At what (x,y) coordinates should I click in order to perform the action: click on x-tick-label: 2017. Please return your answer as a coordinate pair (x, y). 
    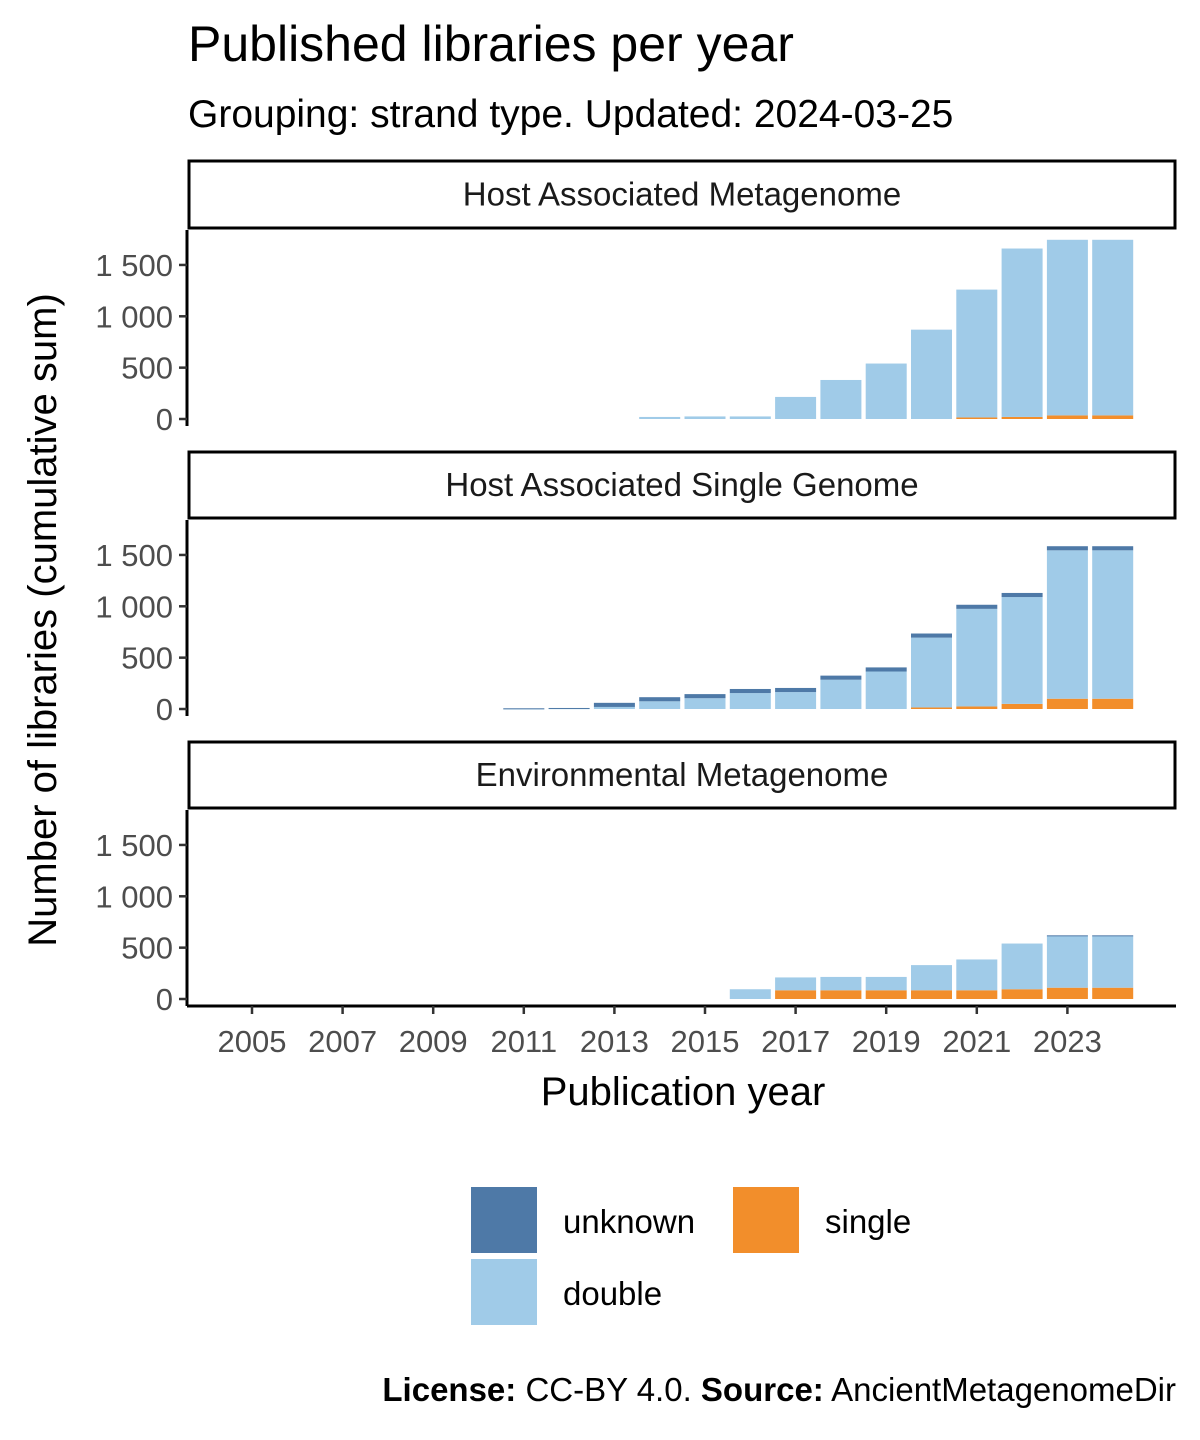
    Looking at the image, I should click on (795, 1041).